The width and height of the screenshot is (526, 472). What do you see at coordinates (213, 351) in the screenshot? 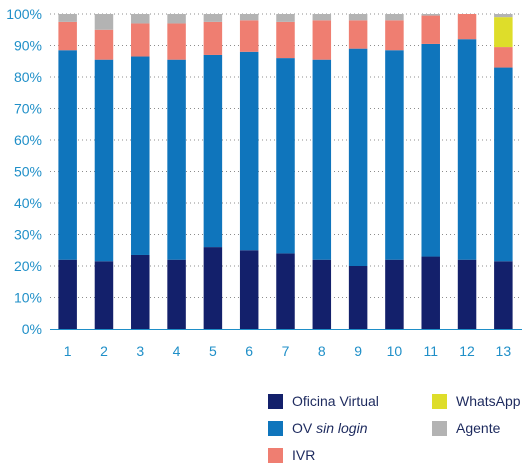
I see `x-tick-label: 5` at bounding box center [213, 351].